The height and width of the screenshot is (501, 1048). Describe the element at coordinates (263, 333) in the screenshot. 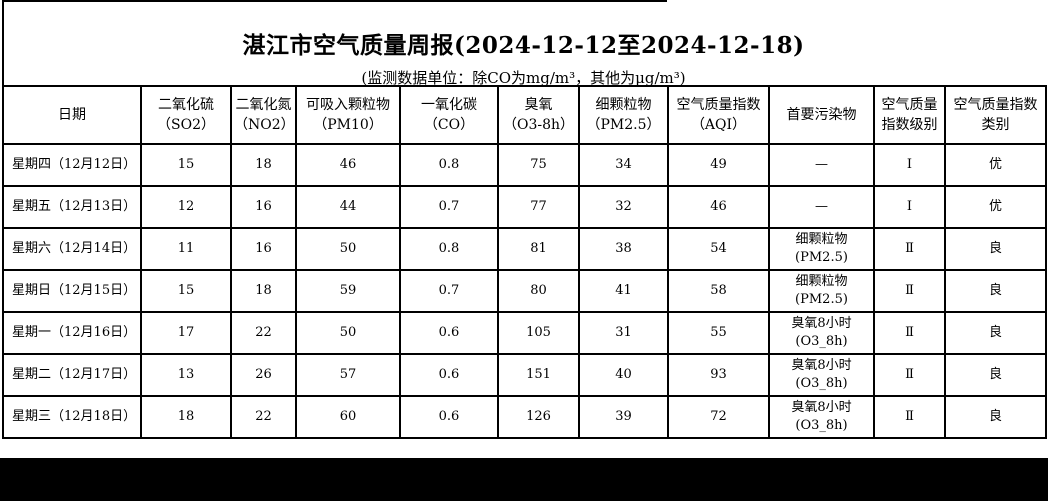

I see `cell-no2: 22` at that location.